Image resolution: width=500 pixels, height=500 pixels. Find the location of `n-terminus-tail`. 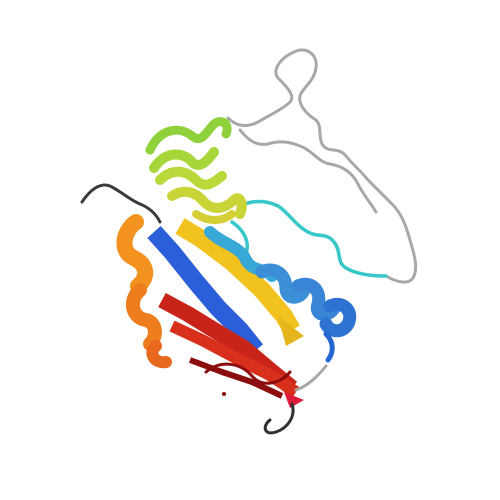

n-terminus-tail is located at coordinates (121, 203).